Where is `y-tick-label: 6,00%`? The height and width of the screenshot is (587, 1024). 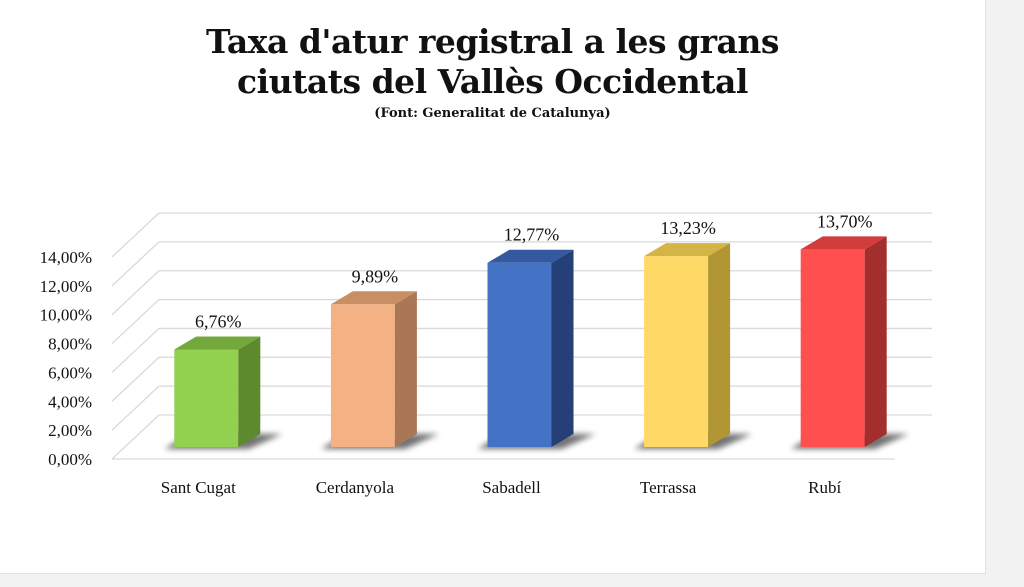
y-tick-label: 6,00% is located at coordinates (70, 372).